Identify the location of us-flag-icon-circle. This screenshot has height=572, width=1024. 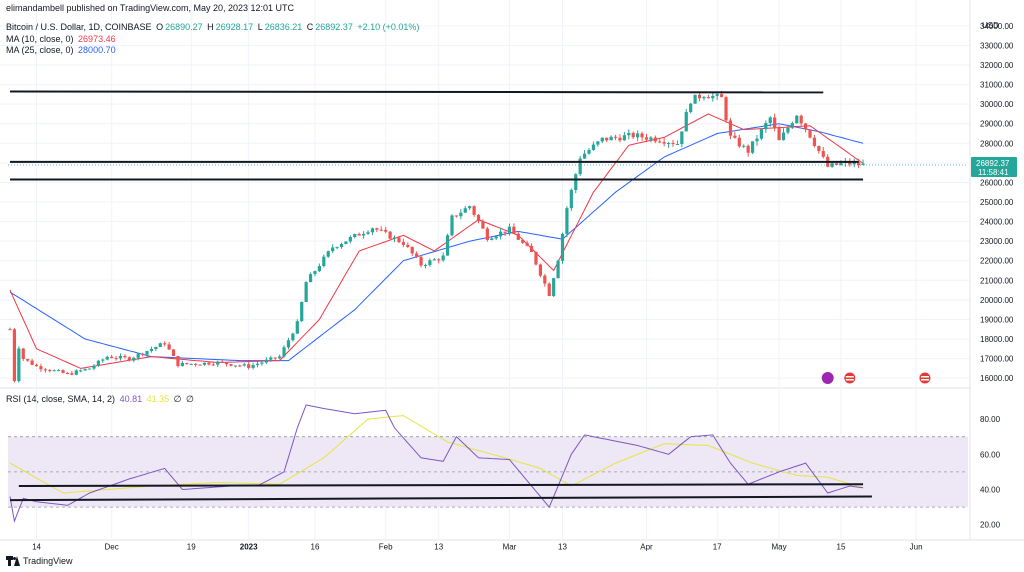
(850, 378).